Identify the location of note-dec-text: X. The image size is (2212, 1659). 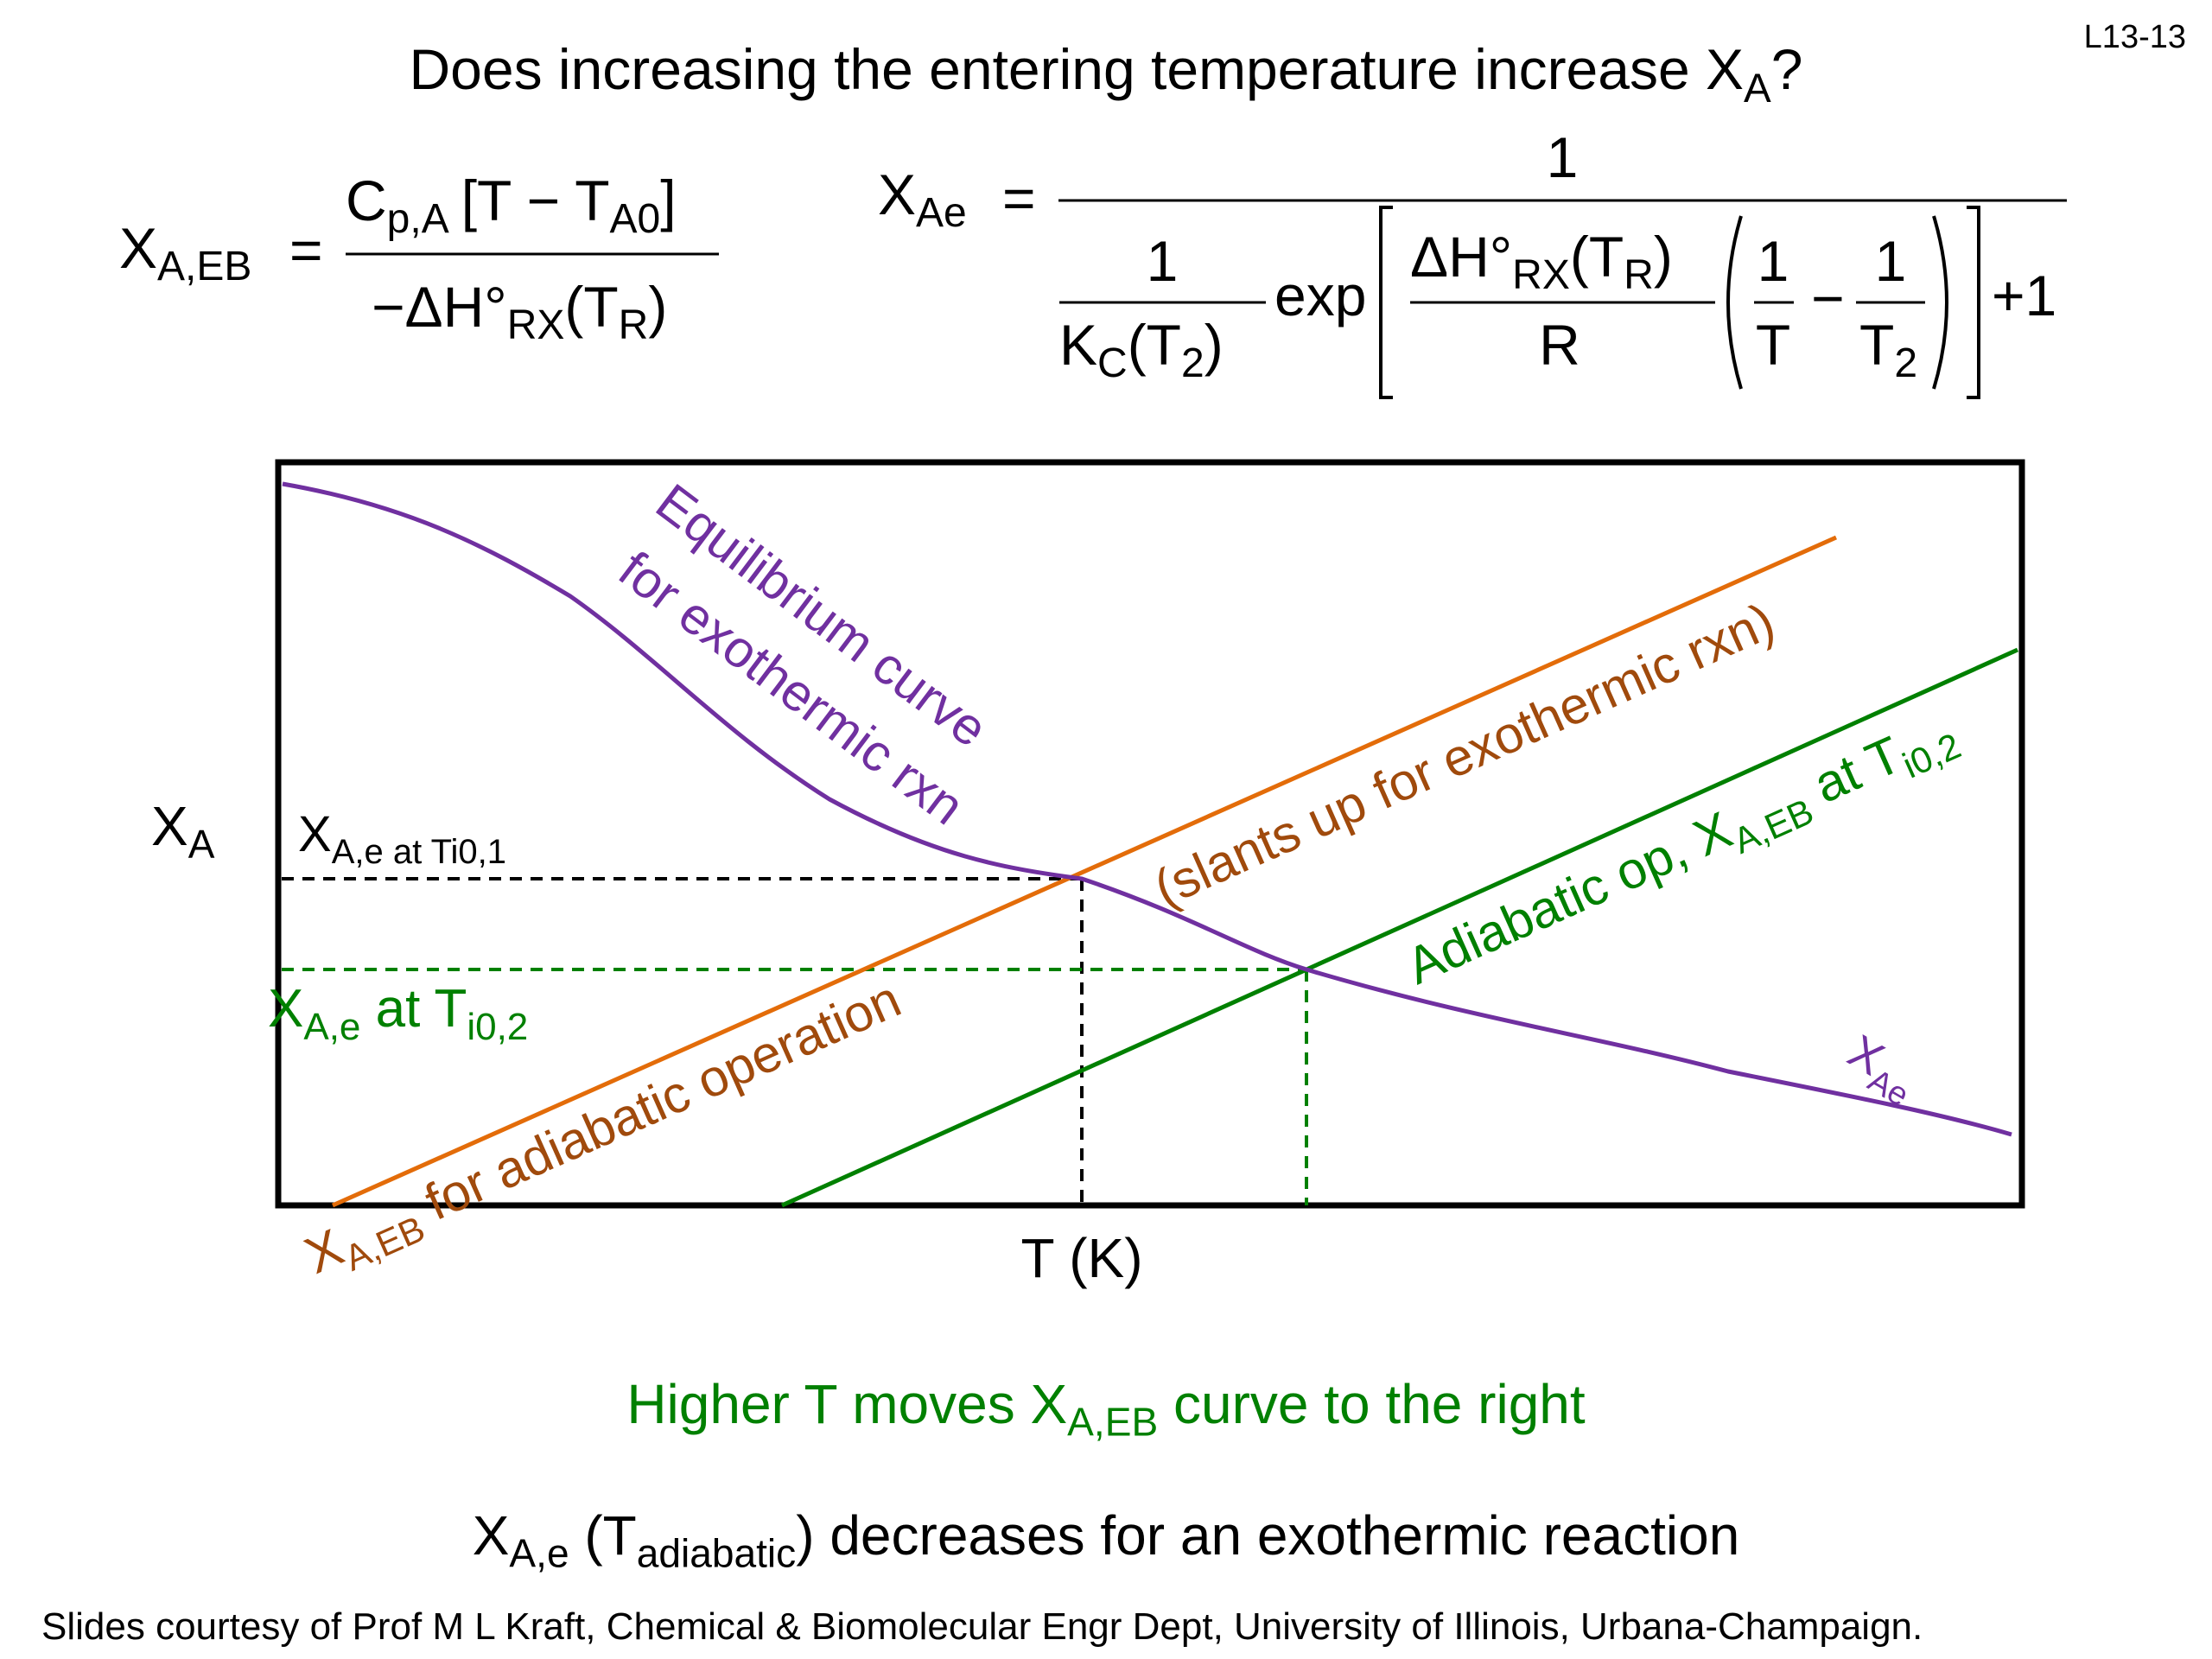
(491, 1535).